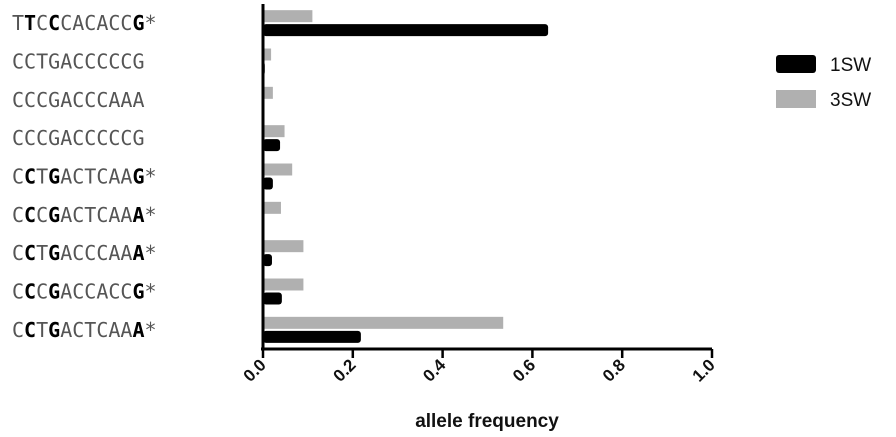  Describe the element at coordinates (344, 370) in the screenshot. I see `x-tick-label-1: 0.2` at that location.